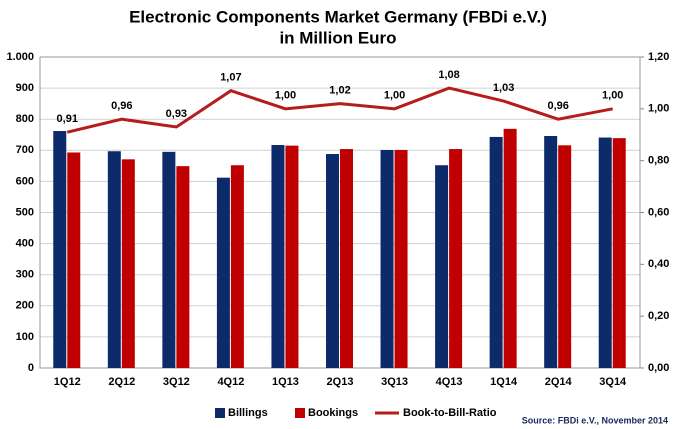 Image resolution: width=675 pixels, height=429 pixels. Describe the element at coordinates (25, 337) in the screenshot. I see `y-tick-label: 100` at that location.